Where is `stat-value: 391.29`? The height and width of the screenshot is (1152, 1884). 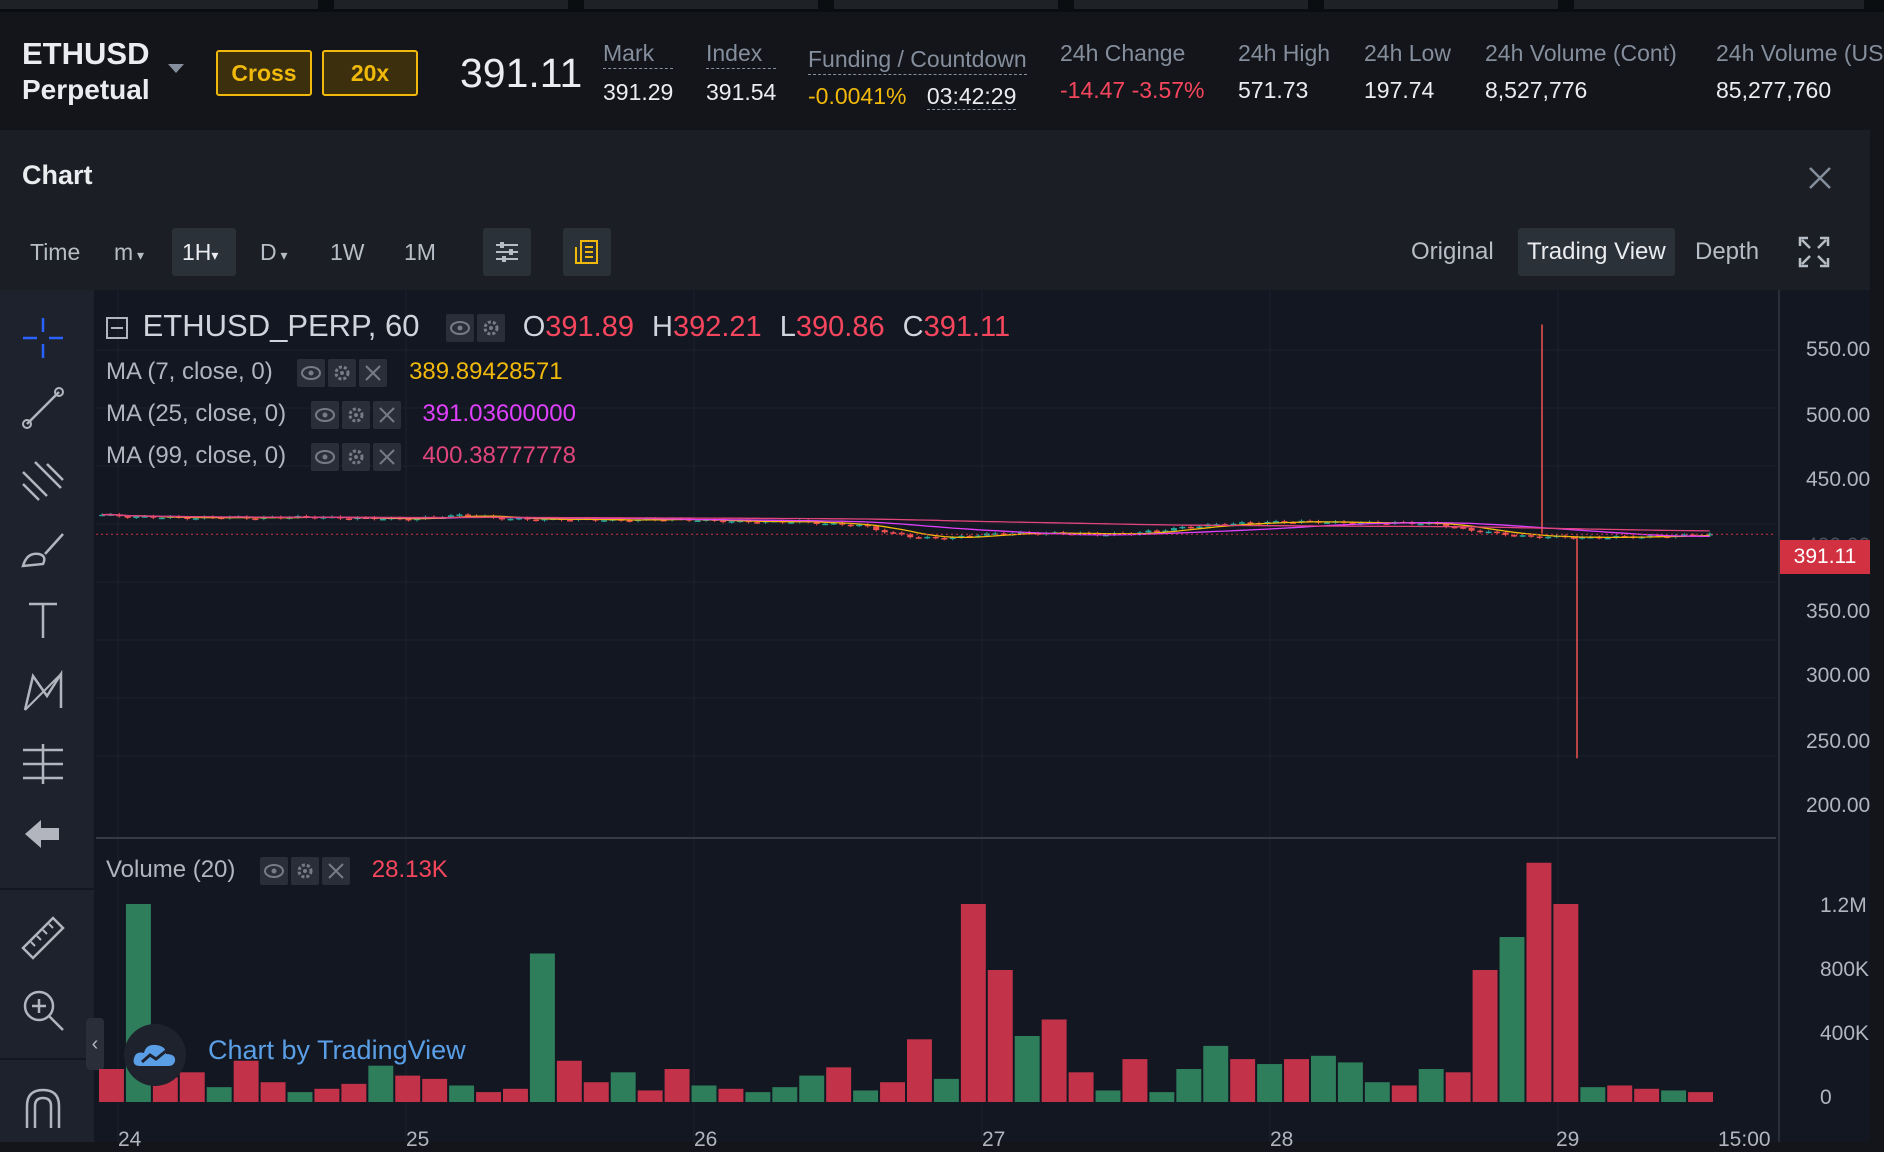 stat-value: 391.29 is located at coordinates (638, 92).